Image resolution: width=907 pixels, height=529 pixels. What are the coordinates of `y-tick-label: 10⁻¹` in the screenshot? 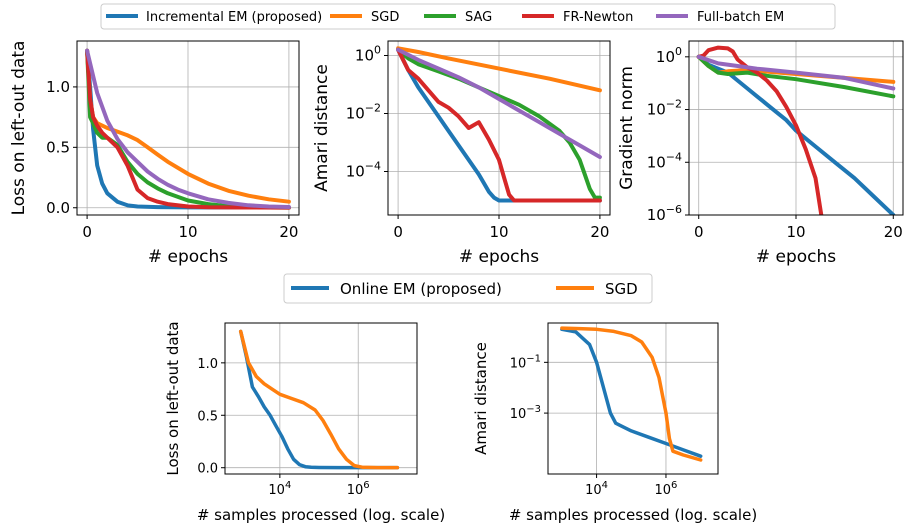 It's located at (525, 362).